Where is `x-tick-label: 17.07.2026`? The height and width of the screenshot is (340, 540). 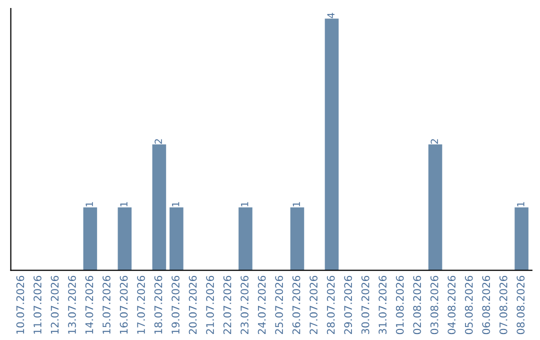 x-tick-label: 17.07.2026 is located at coordinates (141, 305).